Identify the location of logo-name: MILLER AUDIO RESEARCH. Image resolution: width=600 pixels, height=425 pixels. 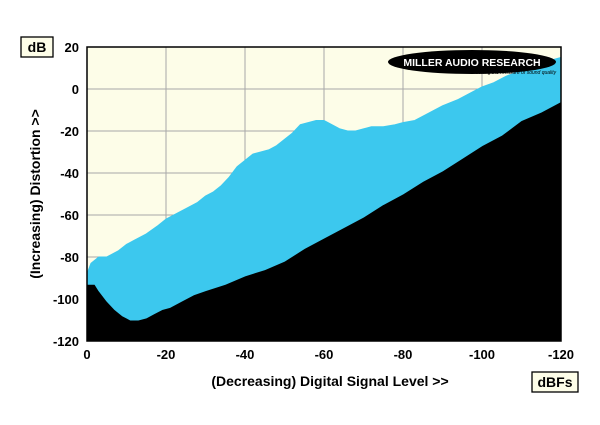
(471, 63).